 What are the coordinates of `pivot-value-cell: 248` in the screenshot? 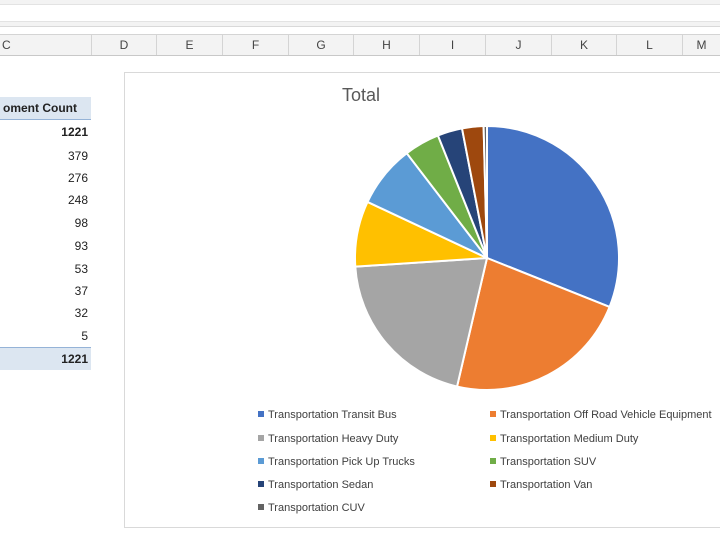 It's located at (77, 200).